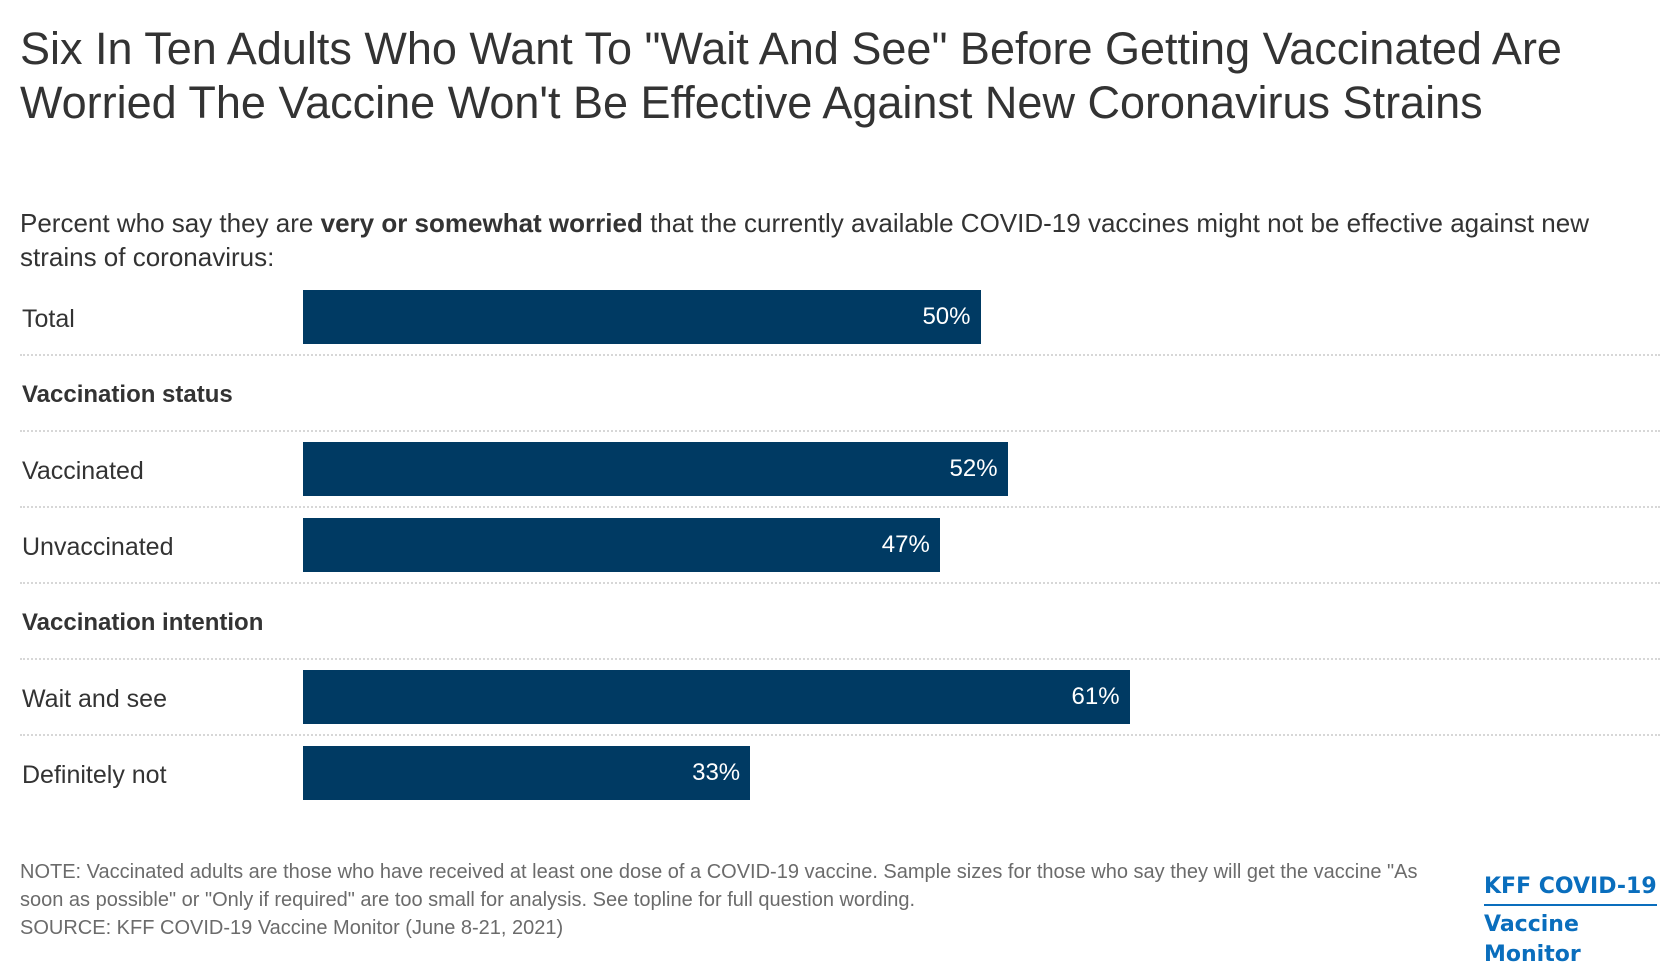 This screenshot has width=1676, height=970. Describe the element at coordinates (527, 773) in the screenshot. I see `bar: 33%` at that location.